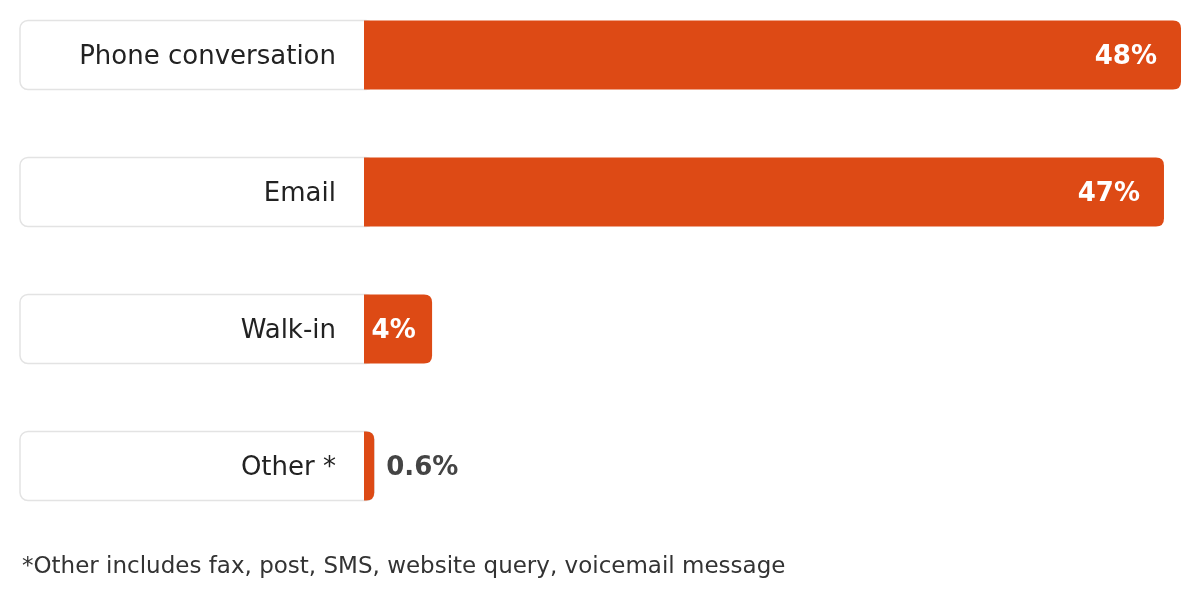 The height and width of the screenshot is (609, 1200). I want to click on data-label: 0.6%, so click(422, 466).